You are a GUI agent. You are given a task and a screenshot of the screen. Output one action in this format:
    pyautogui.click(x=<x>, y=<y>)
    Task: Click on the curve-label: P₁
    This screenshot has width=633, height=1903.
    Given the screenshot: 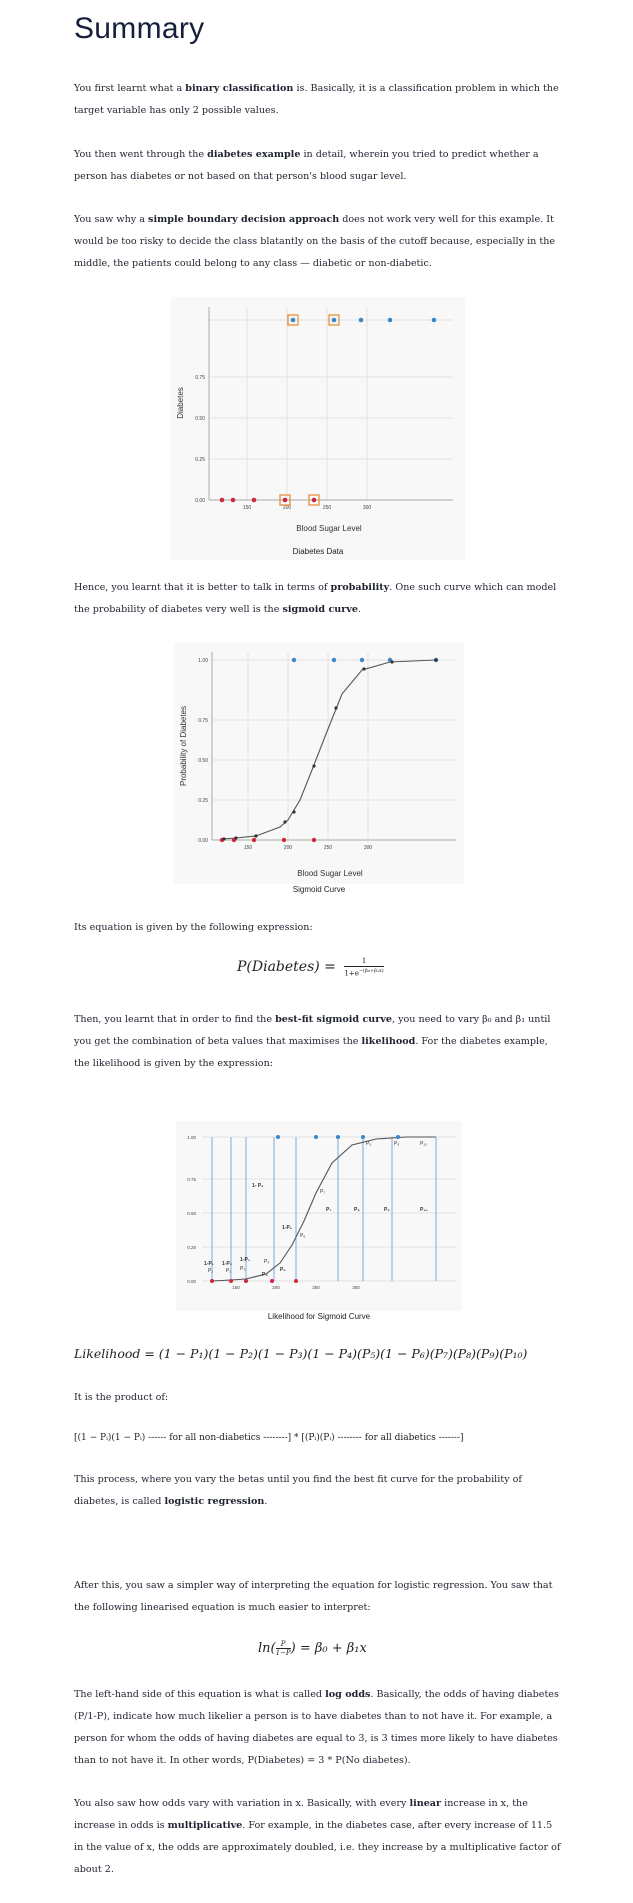 What is the action you would take?
    pyautogui.click(x=210, y=1271)
    